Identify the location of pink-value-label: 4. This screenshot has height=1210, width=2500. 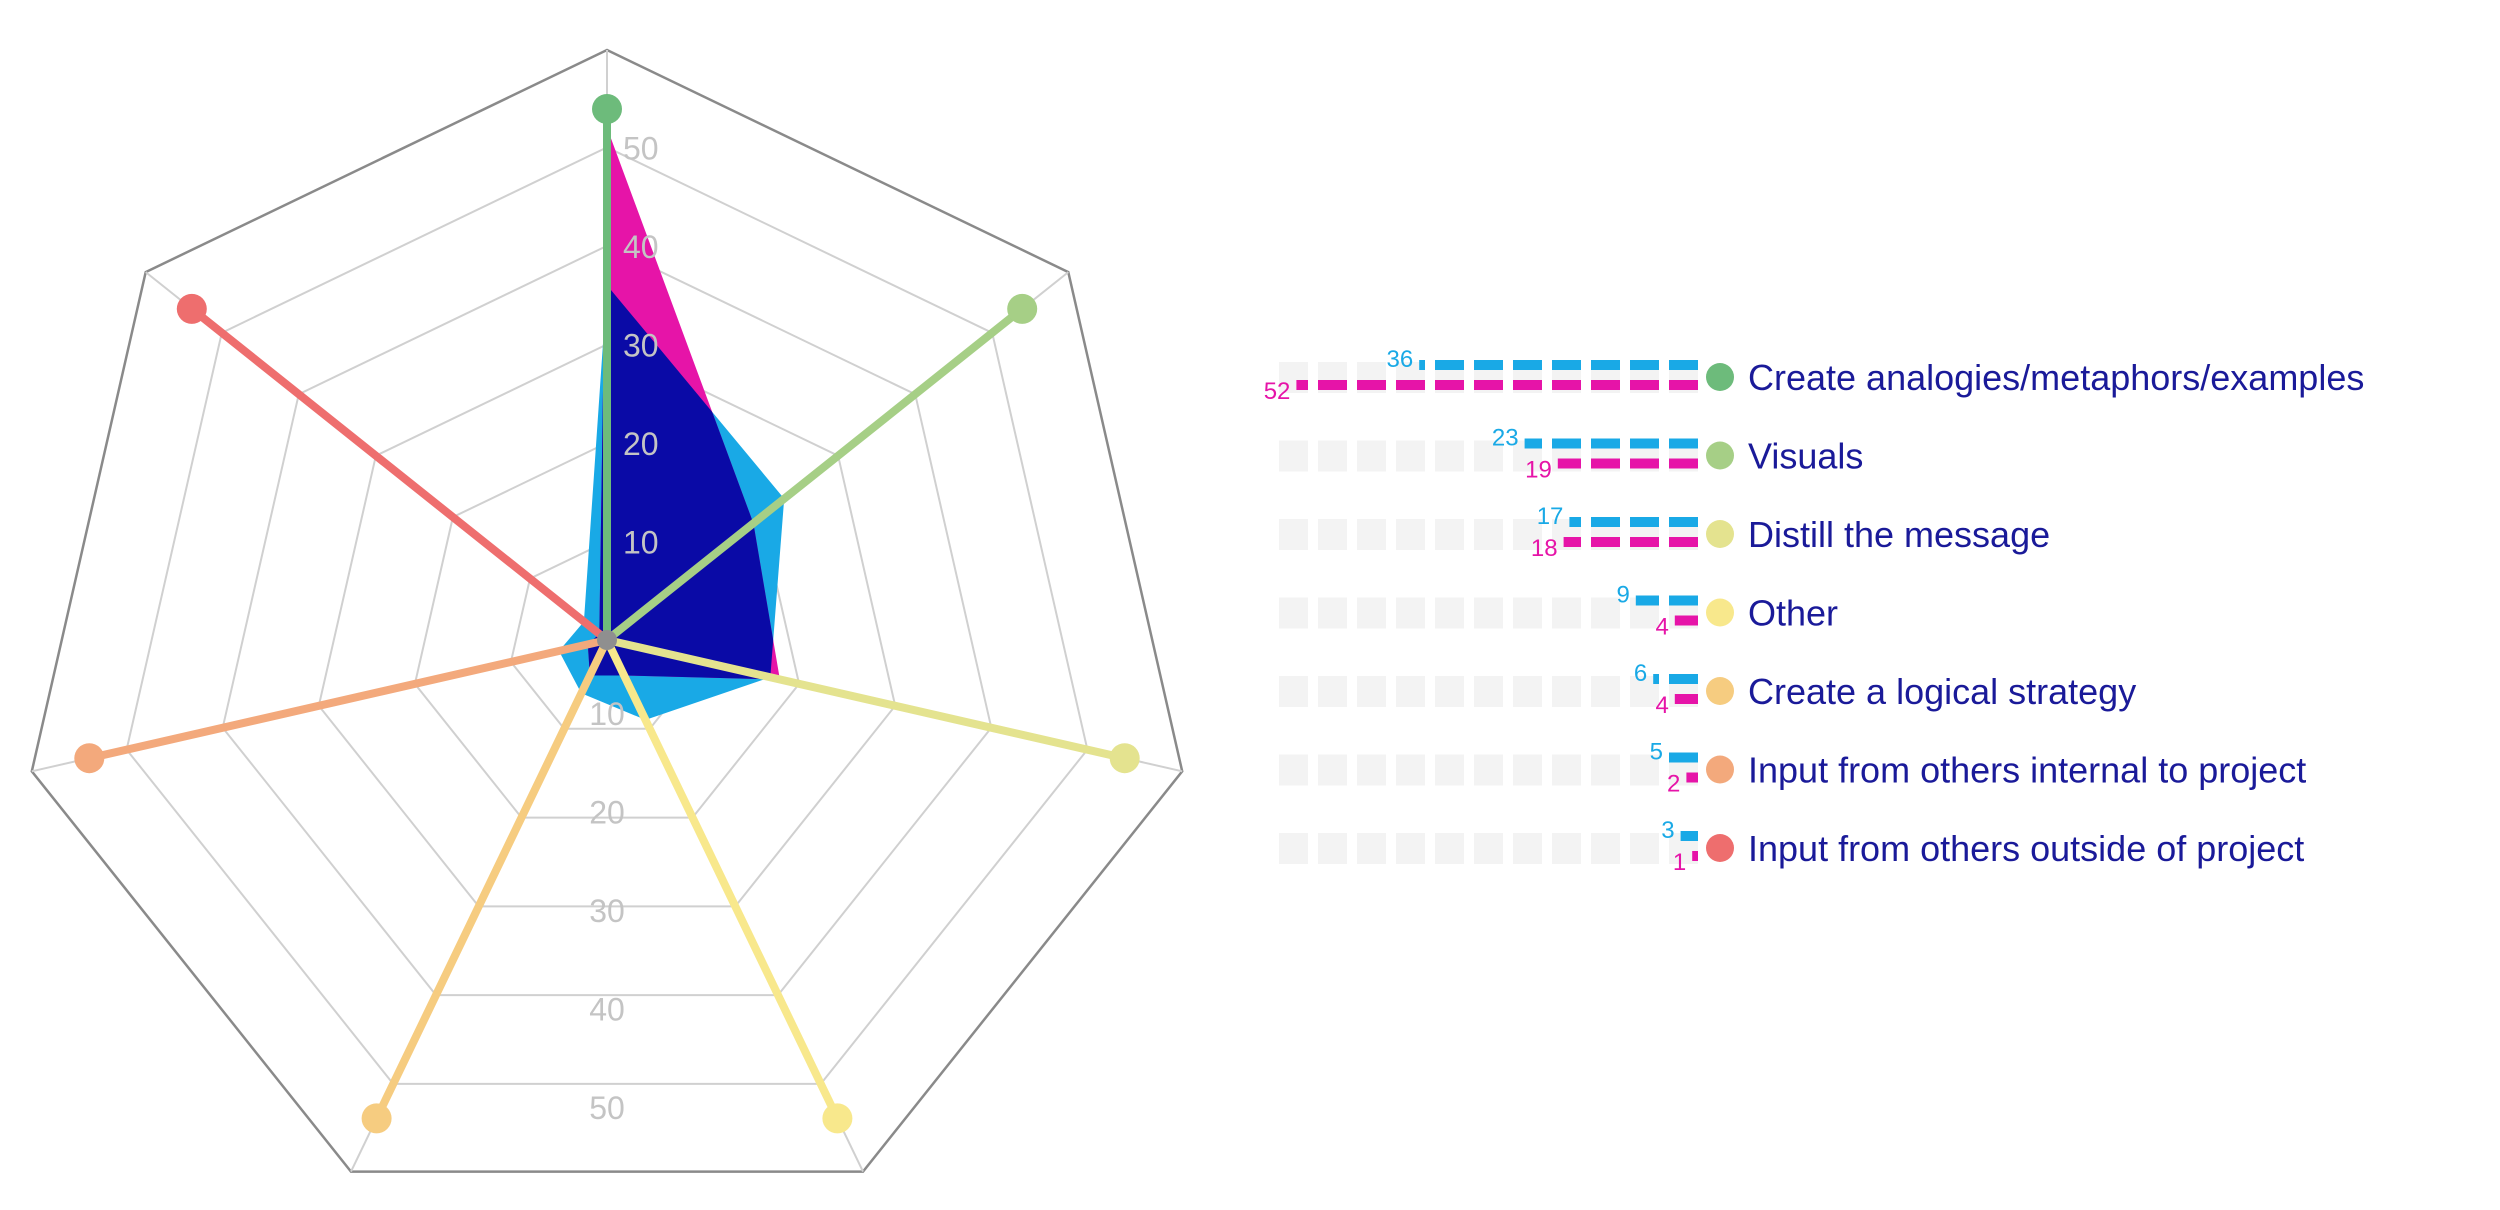
(1661, 705).